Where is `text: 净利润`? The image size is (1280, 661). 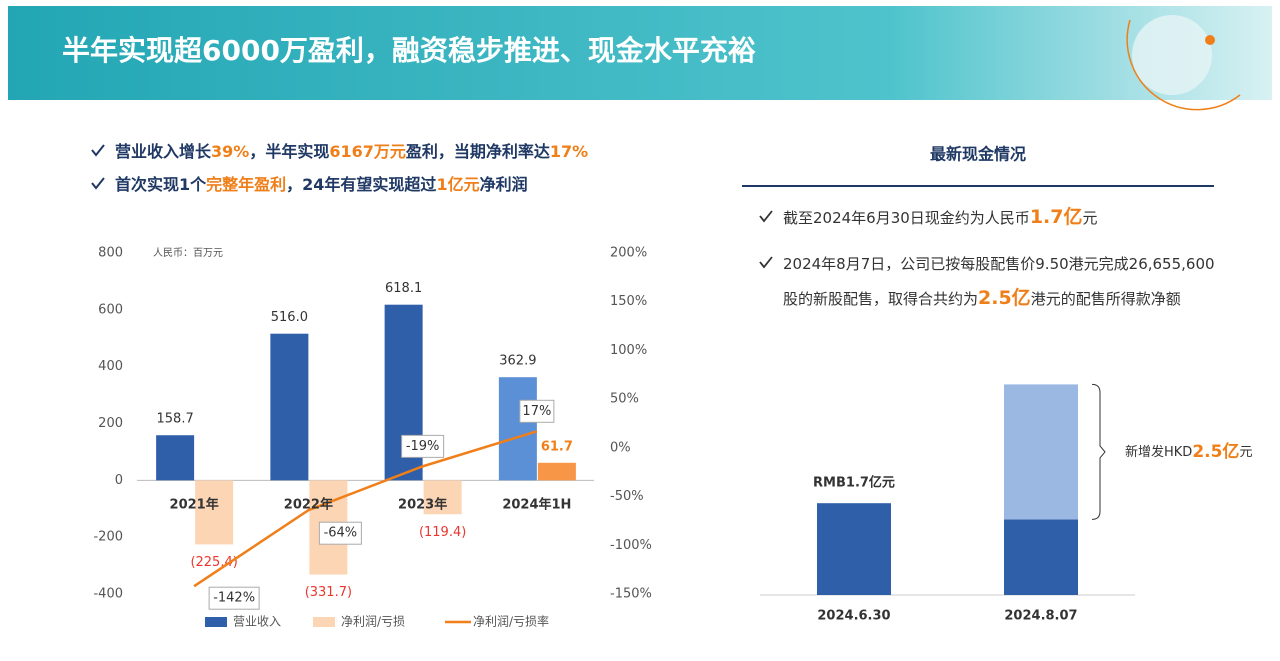 text: 净利润 is located at coordinates (503, 184).